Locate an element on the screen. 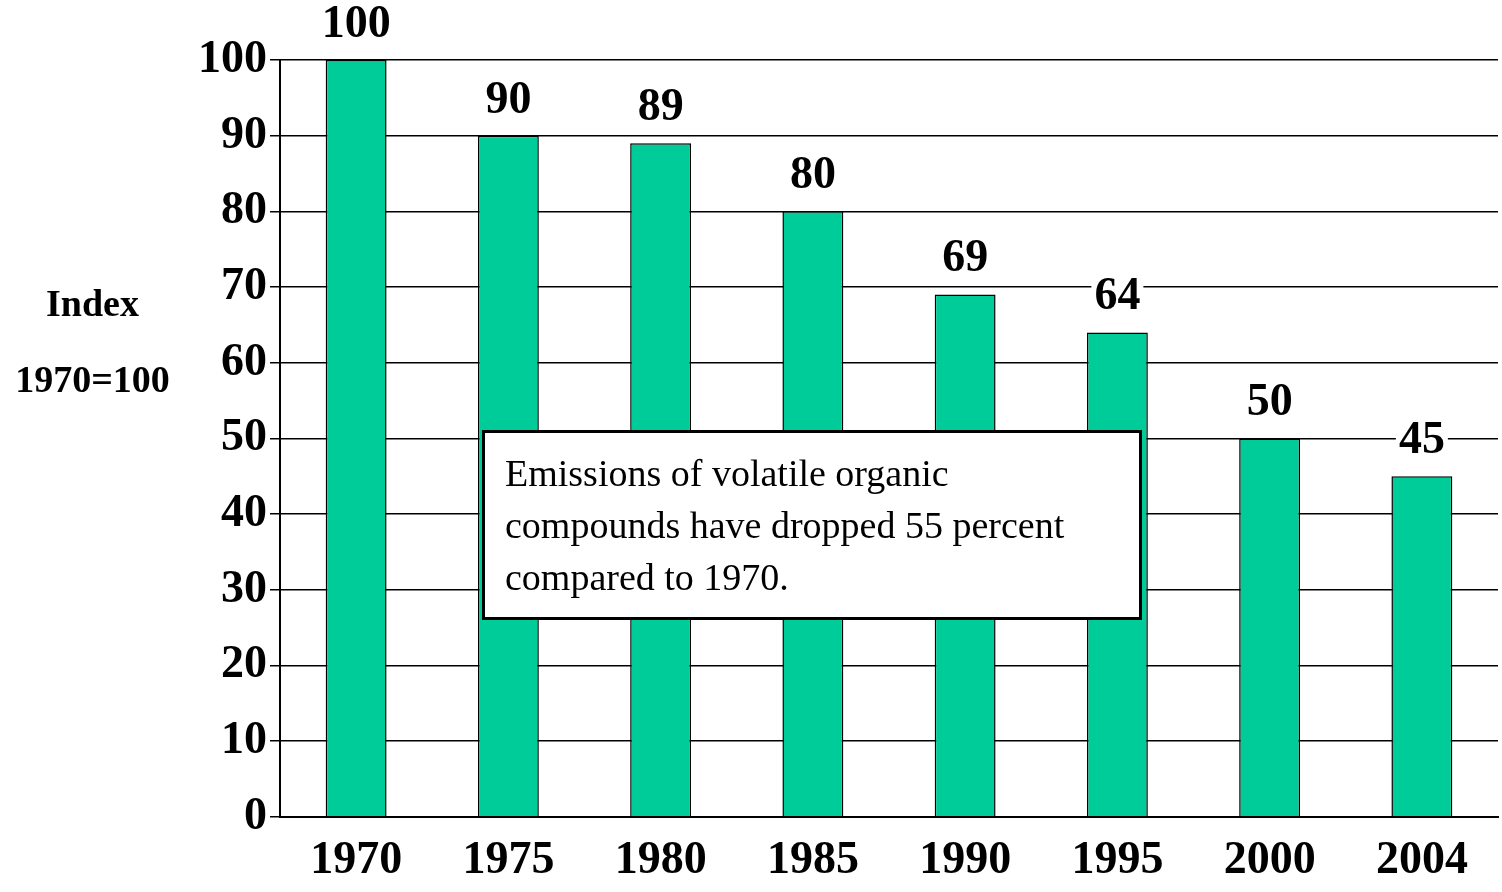  x-tick-label: 1990 is located at coordinates (965, 858).